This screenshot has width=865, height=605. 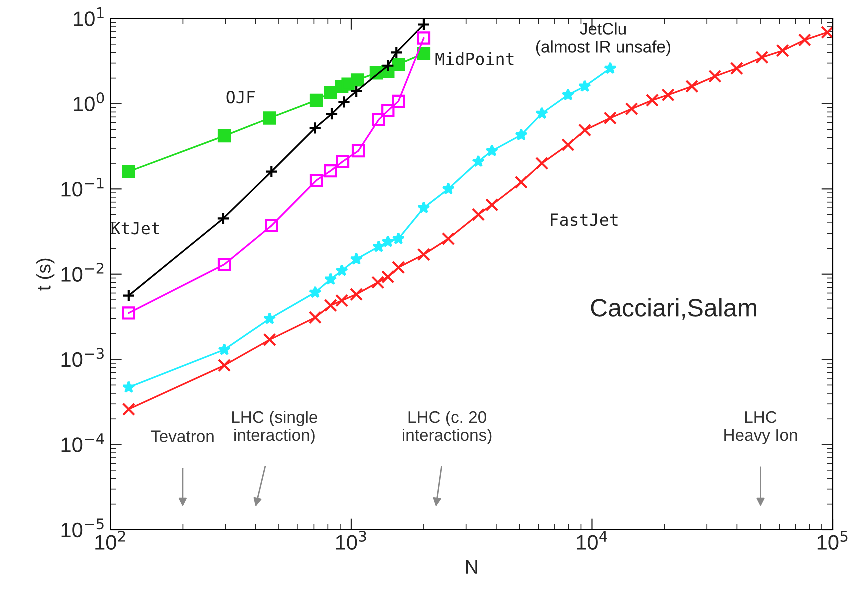 What do you see at coordinates (592, 540) in the screenshot?
I see `x-tick-label: 10$^{4}$` at bounding box center [592, 540].